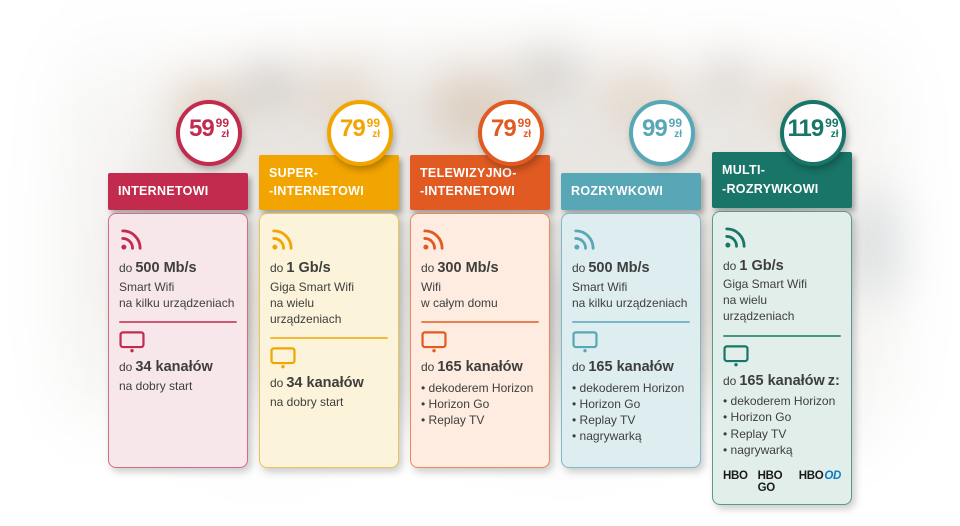  Describe the element at coordinates (811, 475) in the screenshot. I see `hbo-od-base: HBO` at that location.